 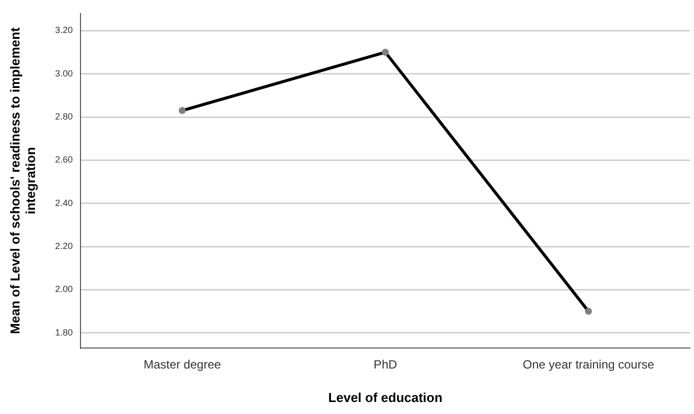 I want to click on x-tick-label: PhD, so click(x=386, y=365).